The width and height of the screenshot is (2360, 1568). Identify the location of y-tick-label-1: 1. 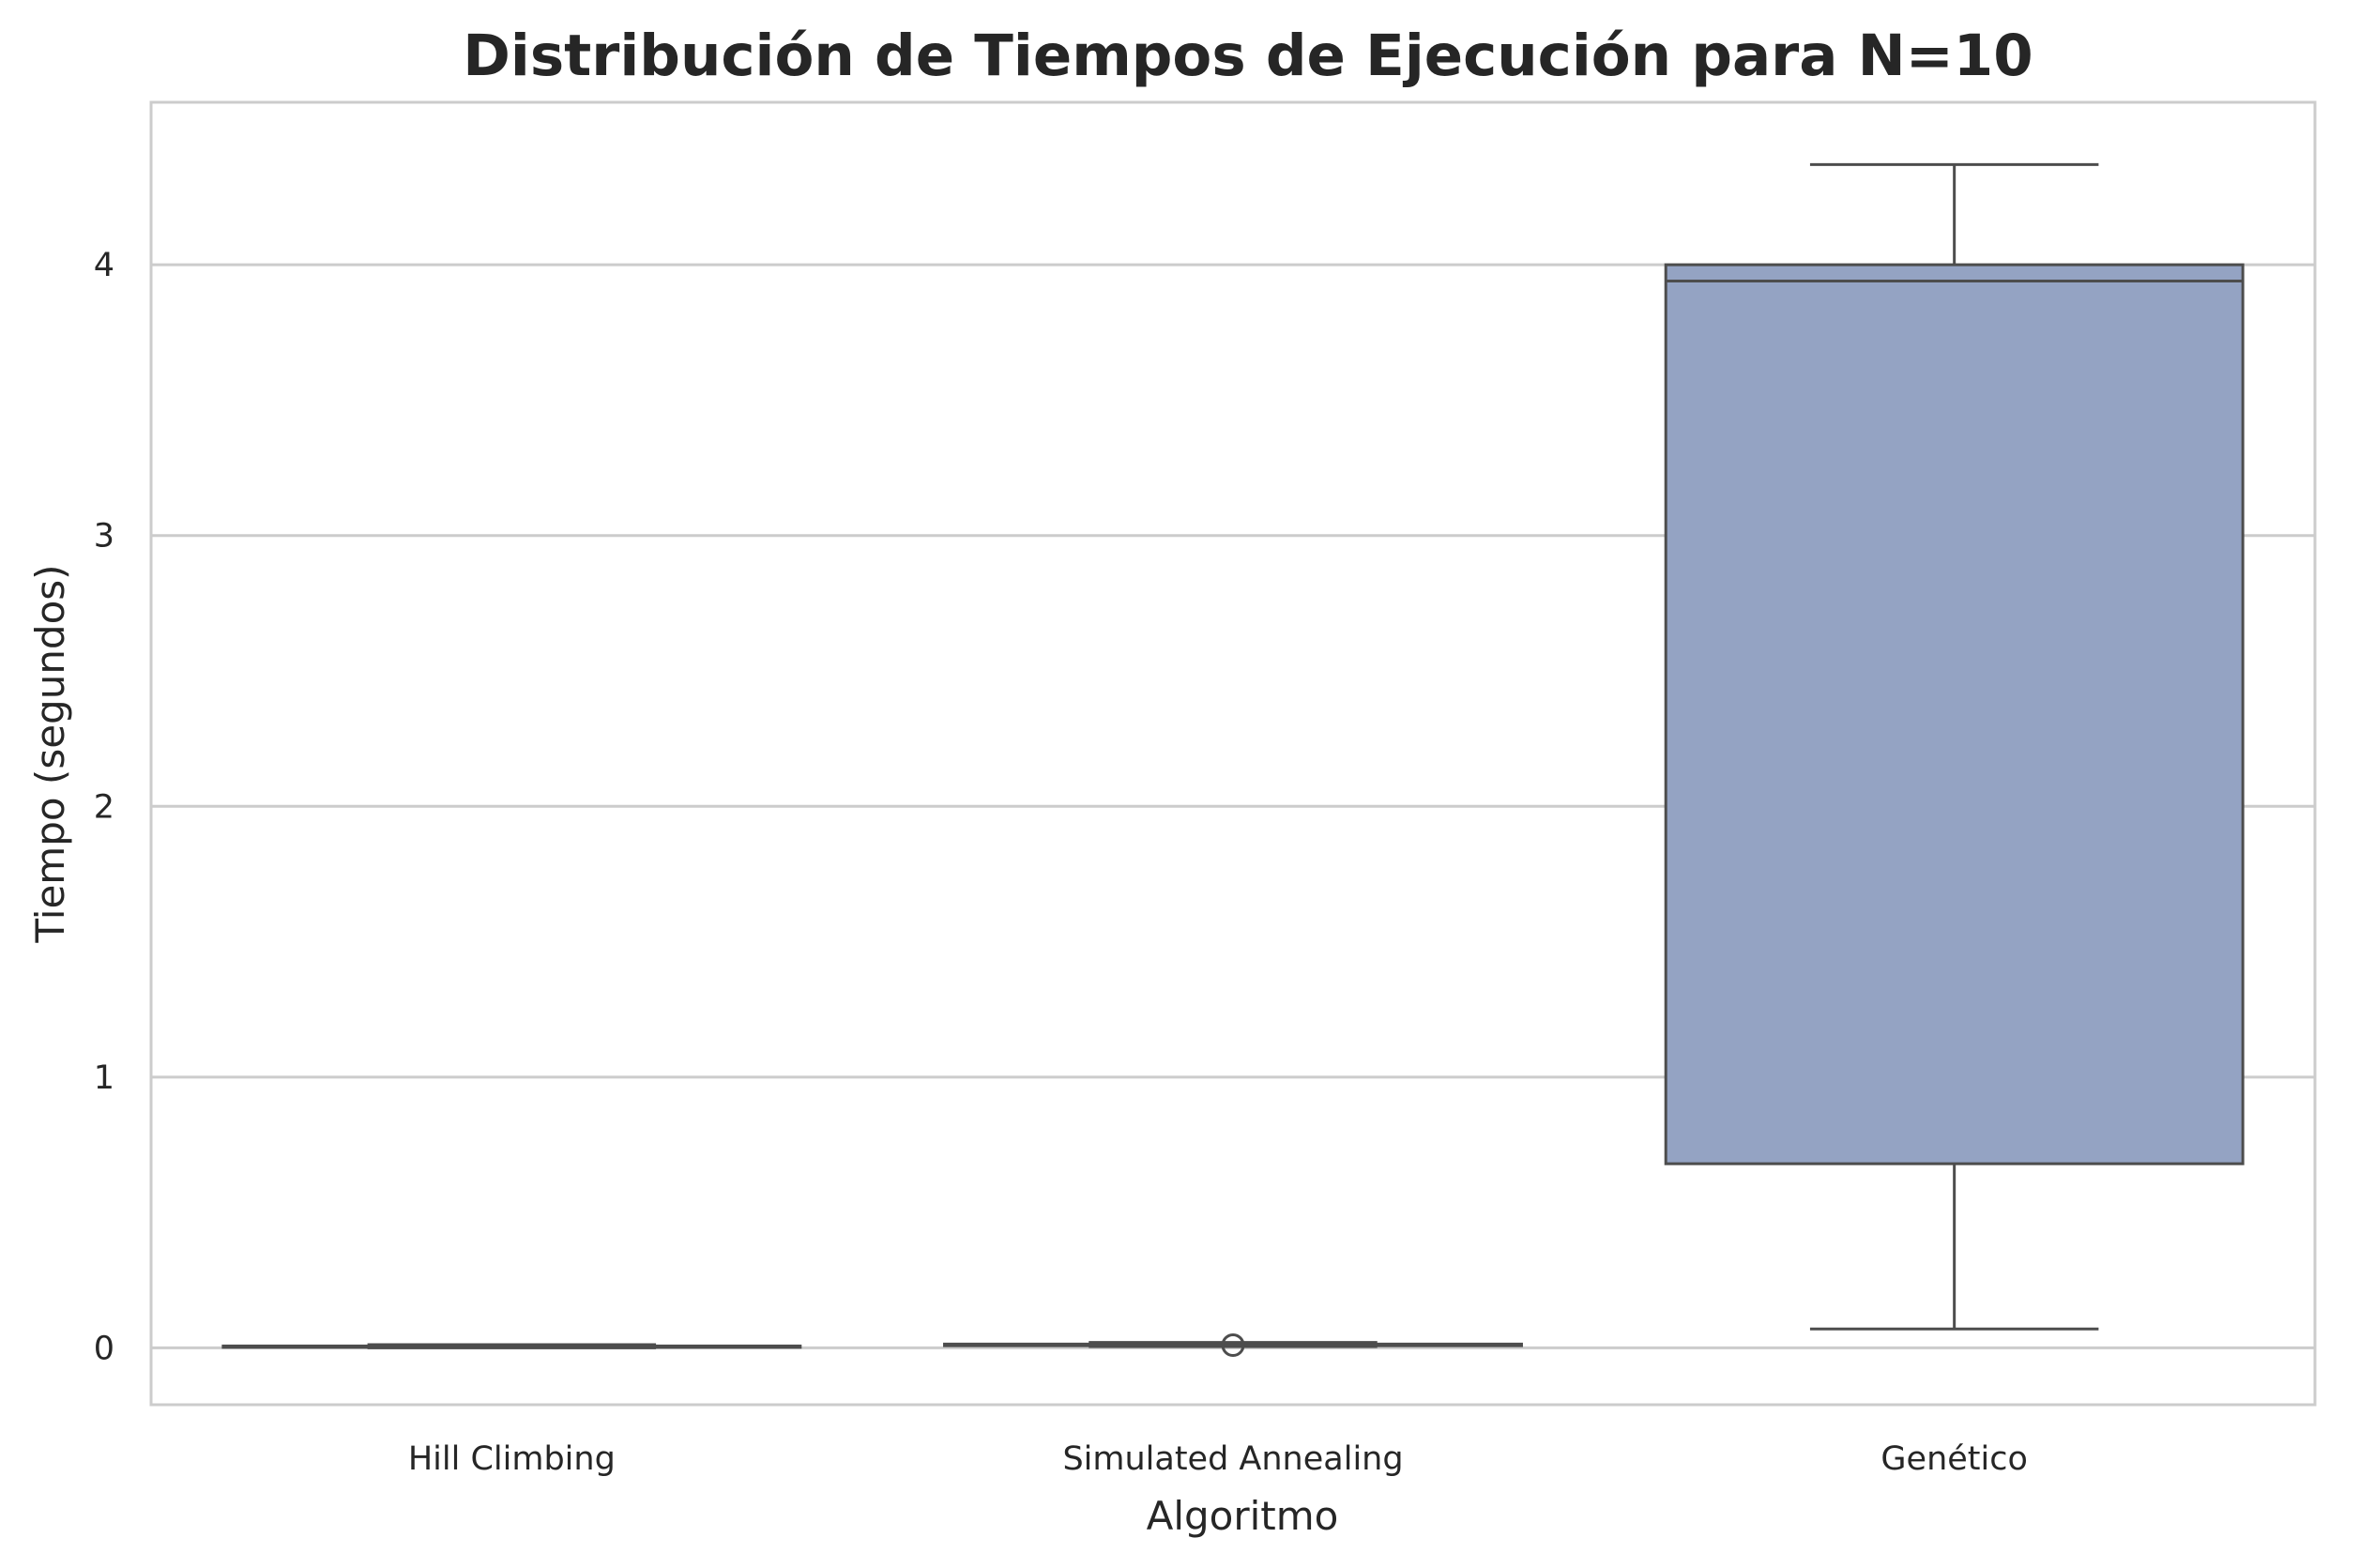
(104, 1078).